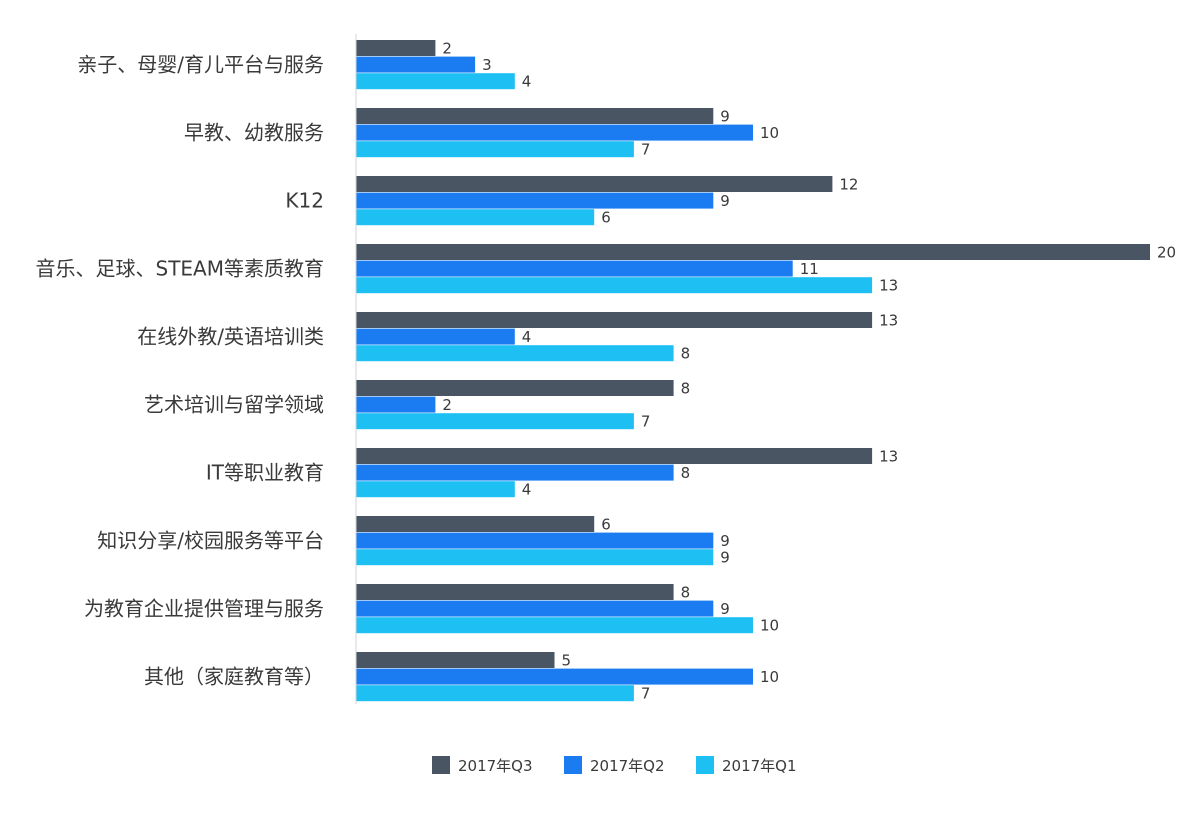  What do you see at coordinates (759, 766) in the screenshot?
I see `legend-label: 2017年Q1` at bounding box center [759, 766].